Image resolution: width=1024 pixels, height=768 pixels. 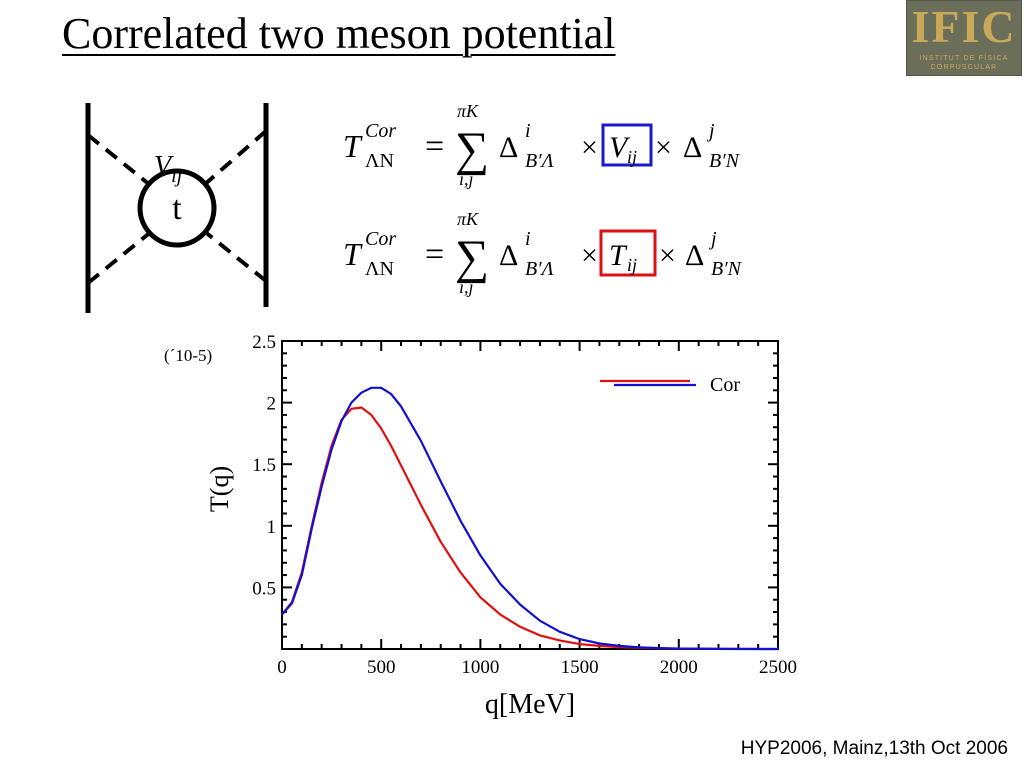 What do you see at coordinates (725, 385) in the screenshot?
I see `legend-label: Cor` at bounding box center [725, 385].